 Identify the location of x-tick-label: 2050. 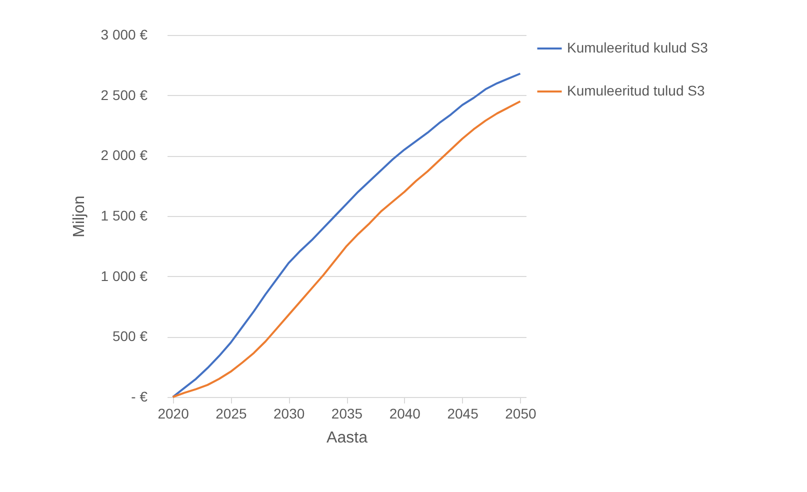
(520, 414).